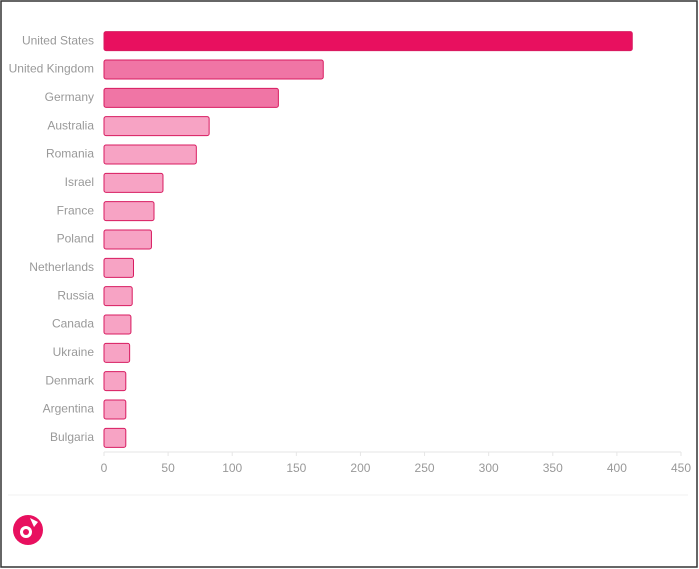  What do you see at coordinates (51, 69) in the screenshot?
I see `y-tick-label: United Kingdom` at bounding box center [51, 69].